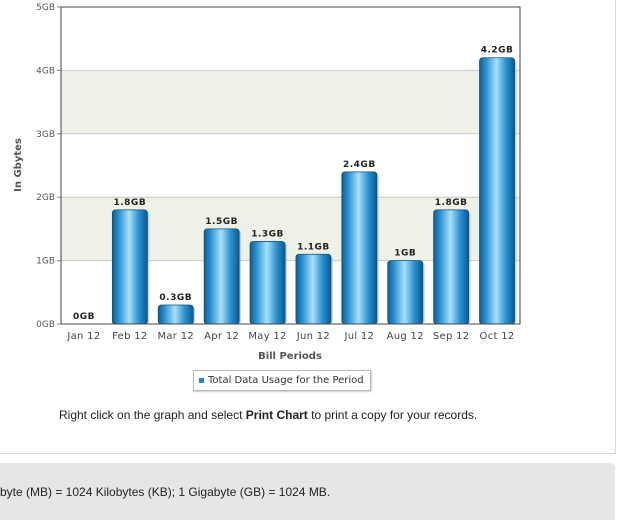  What do you see at coordinates (267, 235) in the screenshot?
I see `bar-value-label: 1.3GB` at bounding box center [267, 235].